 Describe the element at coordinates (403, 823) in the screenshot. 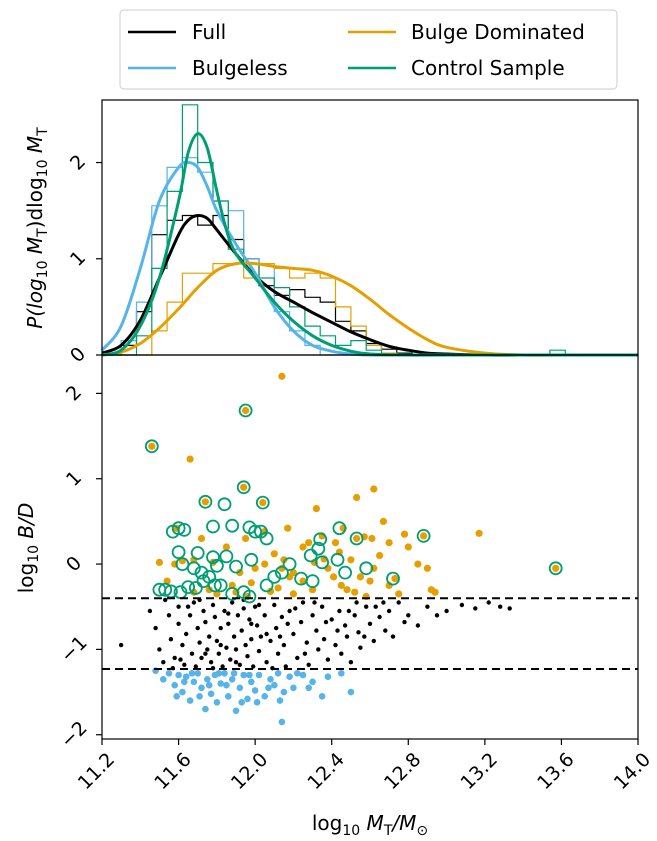

I see `bottom-xlabel-tail: /M` at that location.